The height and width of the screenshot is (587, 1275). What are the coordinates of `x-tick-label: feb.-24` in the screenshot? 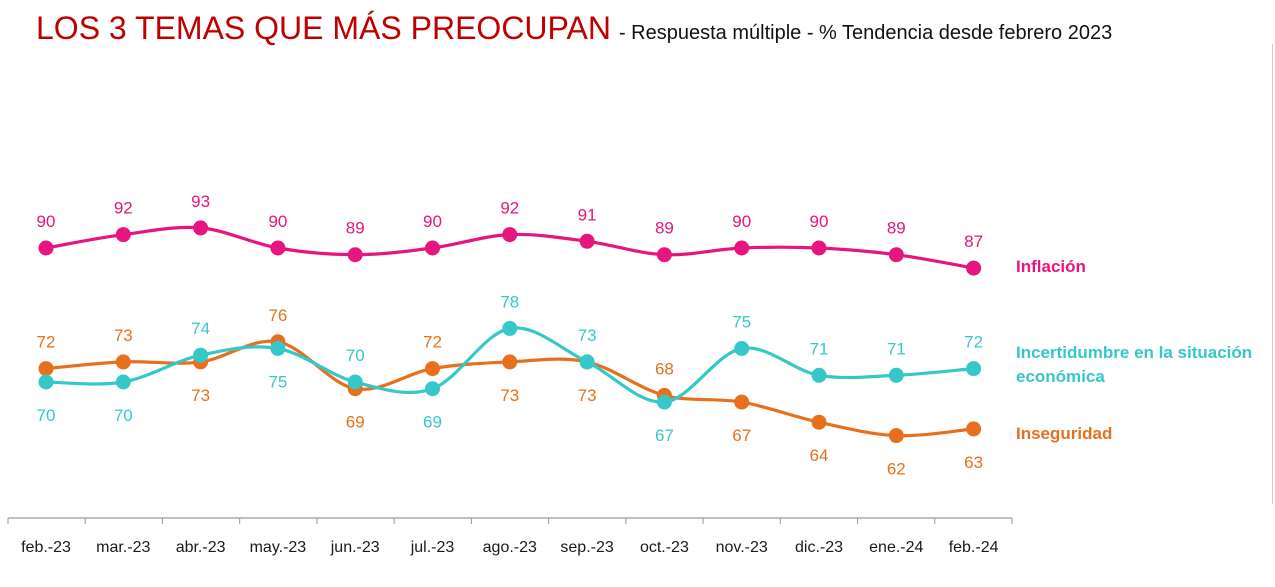 It's located at (974, 547).